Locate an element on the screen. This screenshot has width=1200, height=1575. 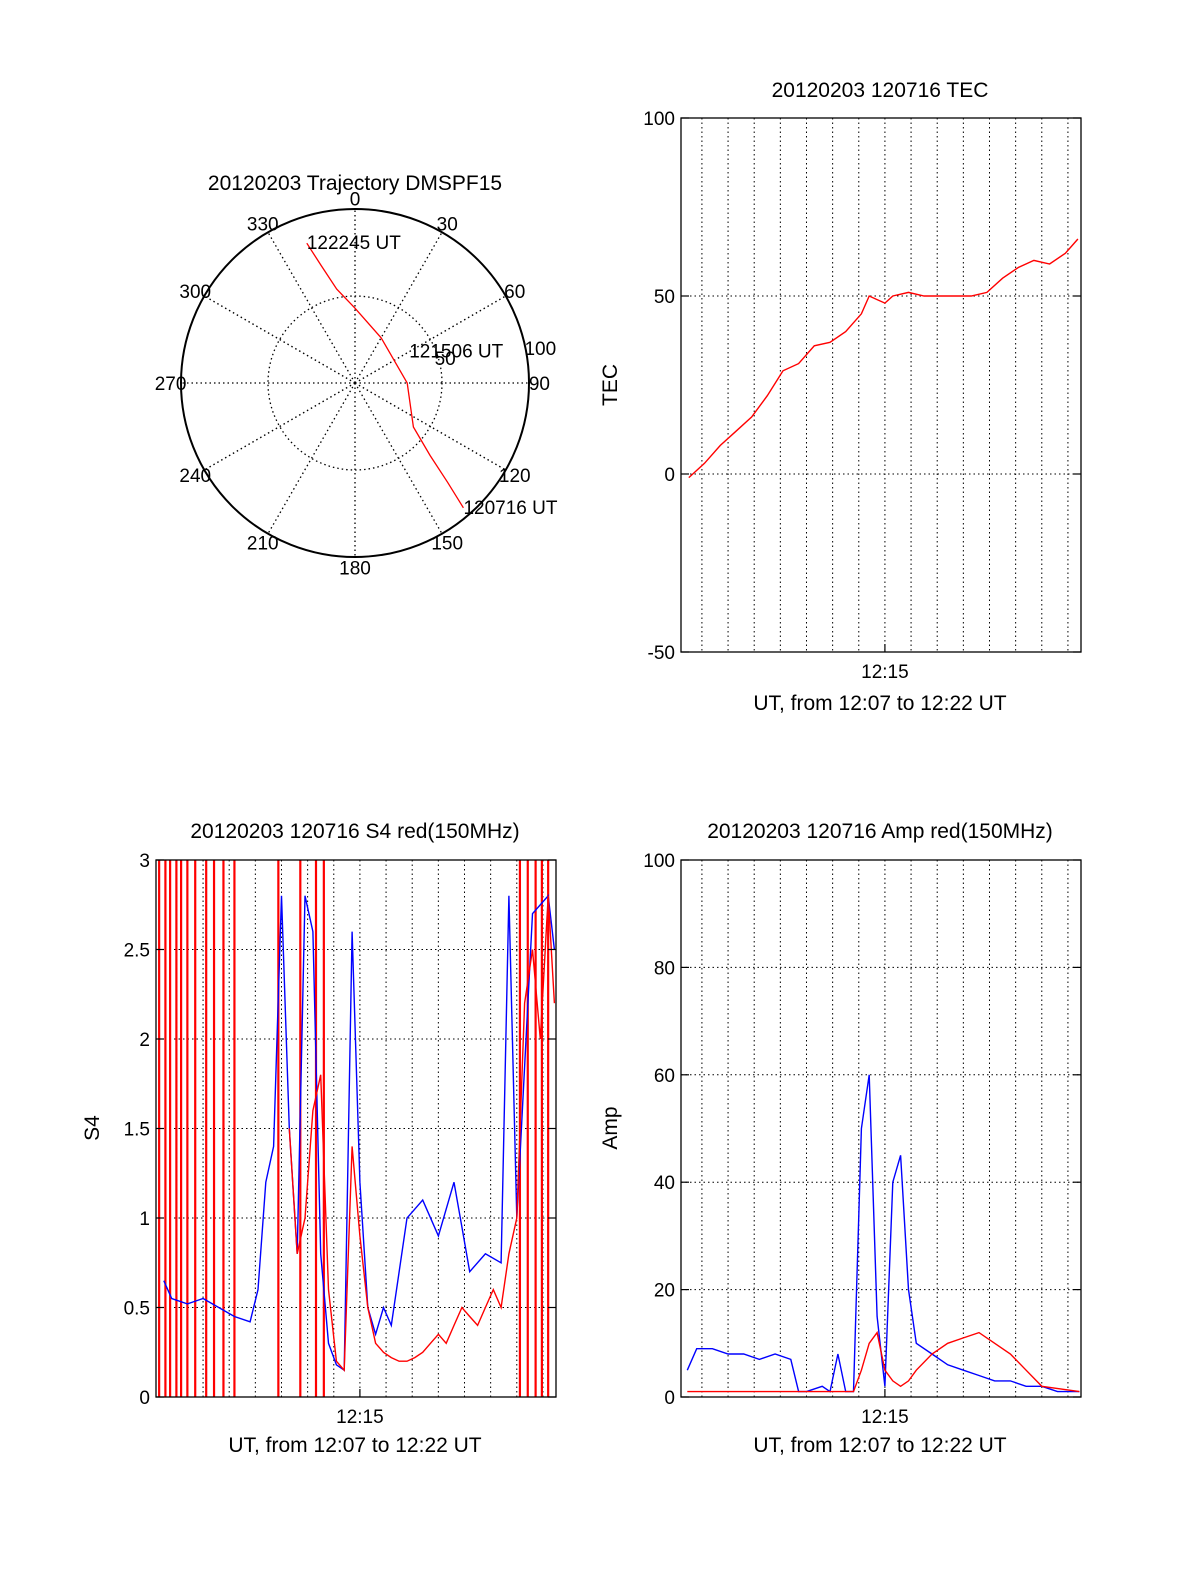
s4-ylabel: S4 is located at coordinates (92, 1128).